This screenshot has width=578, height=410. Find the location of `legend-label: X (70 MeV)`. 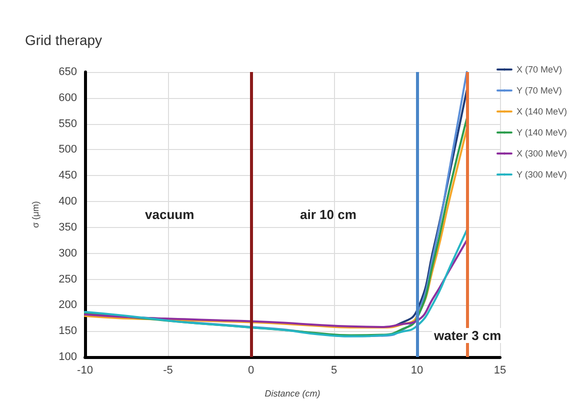

legend-label: X (70 MeV) is located at coordinates (539, 69).